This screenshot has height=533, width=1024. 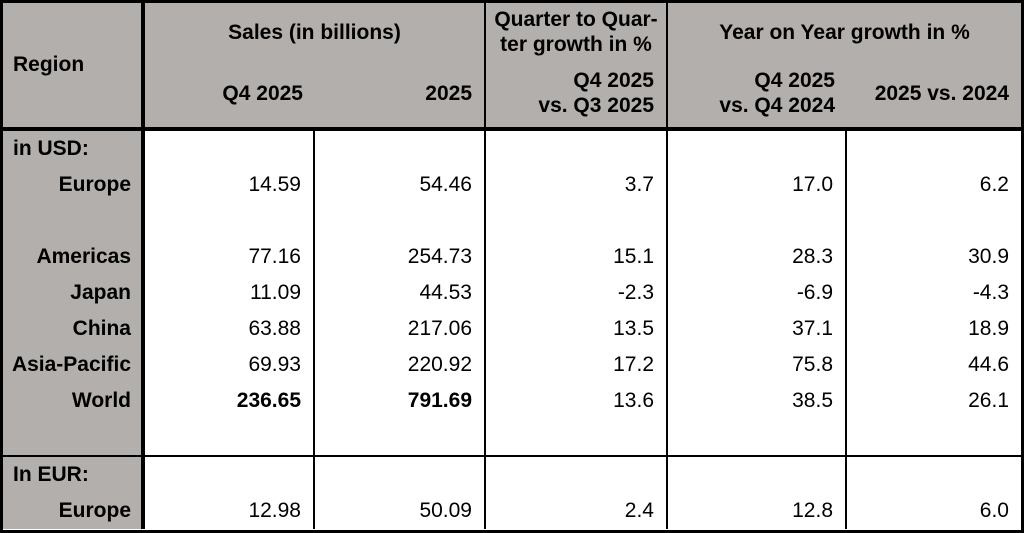 I want to click on value-cell: 28.3, so click(x=757, y=257).